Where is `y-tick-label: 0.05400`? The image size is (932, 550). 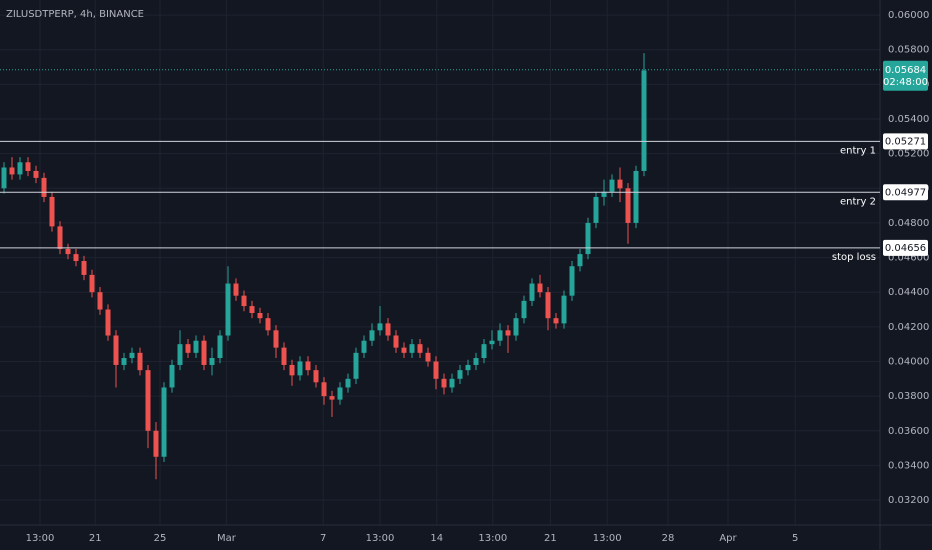
y-tick-label: 0.05400 is located at coordinates (908, 119).